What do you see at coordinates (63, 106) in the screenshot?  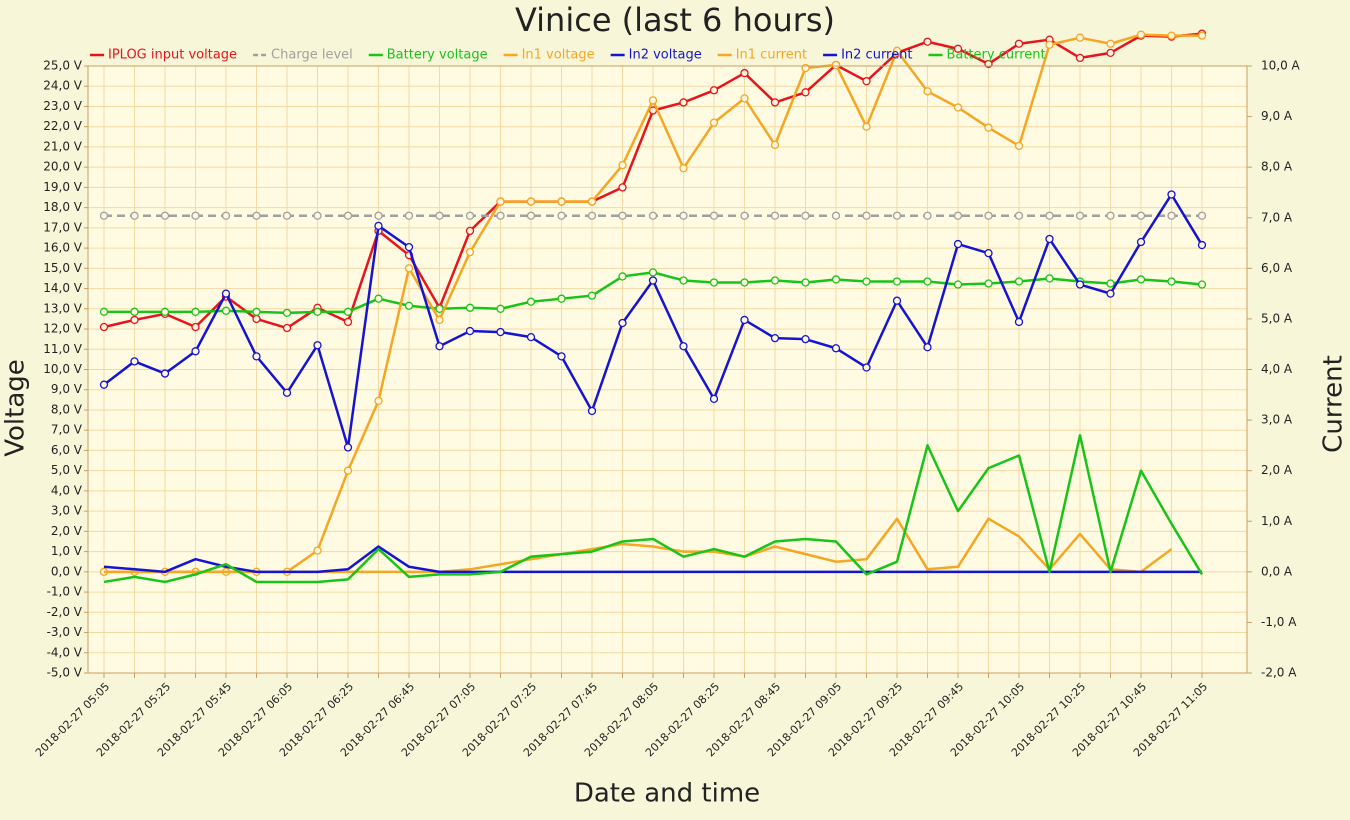 I see `y-tick-label: 23,0 V` at bounding box center [63, 106].